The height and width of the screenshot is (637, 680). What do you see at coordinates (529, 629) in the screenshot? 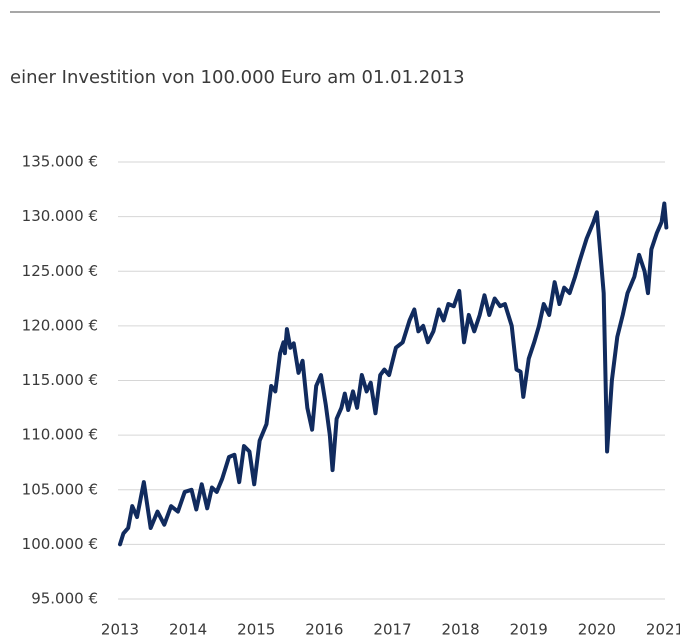
I see `x-tick-label: 2019` at bounding box center [529, 629].